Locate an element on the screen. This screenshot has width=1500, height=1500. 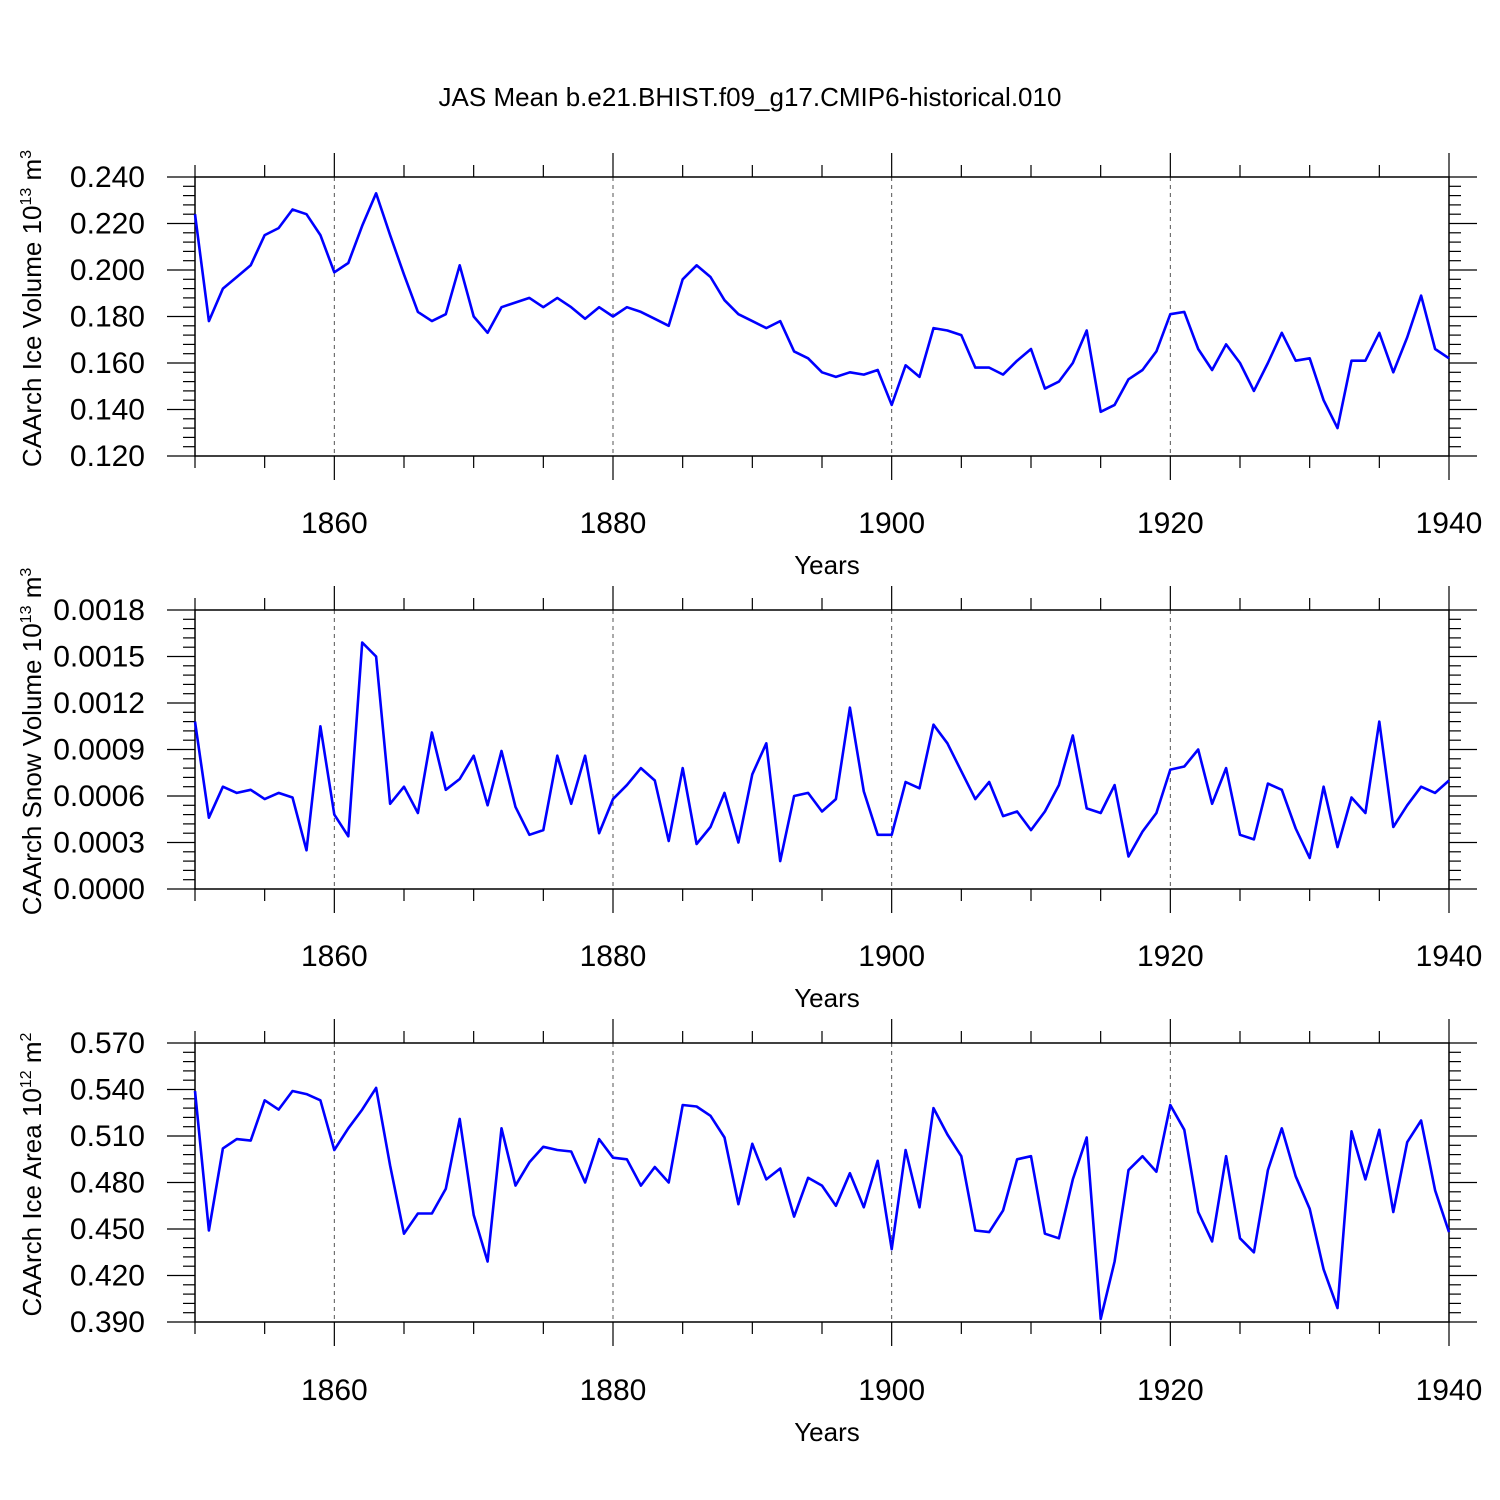
y-tick-label: 0.480 is located at coordinates (107, 1183).